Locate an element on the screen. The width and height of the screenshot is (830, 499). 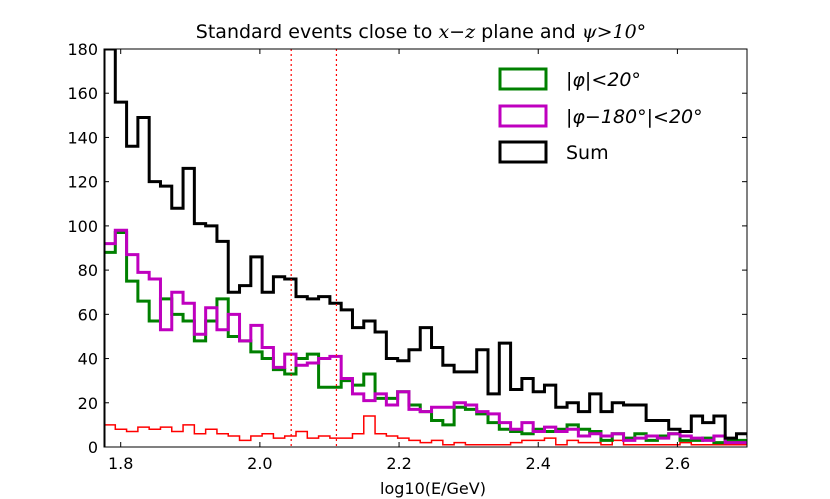
y-tick-label: 120 is located at coordinates (82, 182).